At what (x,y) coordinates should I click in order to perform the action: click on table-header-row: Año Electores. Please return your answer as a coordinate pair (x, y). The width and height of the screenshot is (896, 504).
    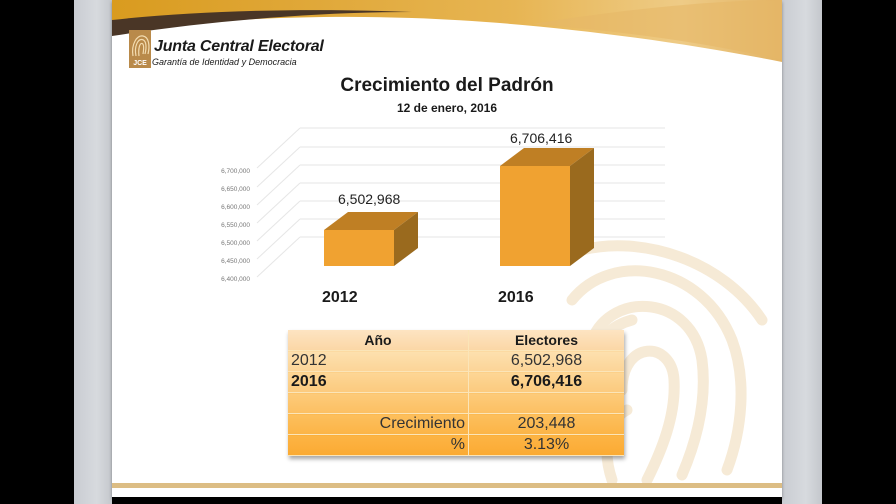
    Looking at the image, I should click on (456, 340).